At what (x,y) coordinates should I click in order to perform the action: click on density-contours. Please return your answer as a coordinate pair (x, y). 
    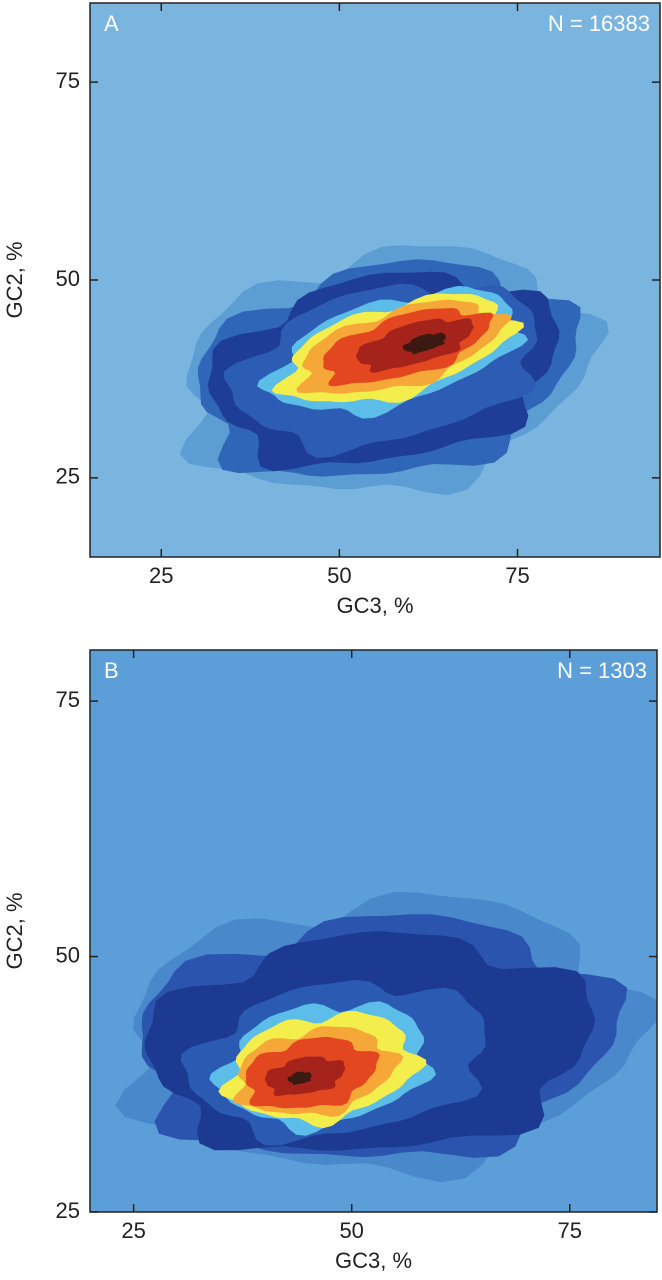
    Looking at the image, I should click on (394, 370).